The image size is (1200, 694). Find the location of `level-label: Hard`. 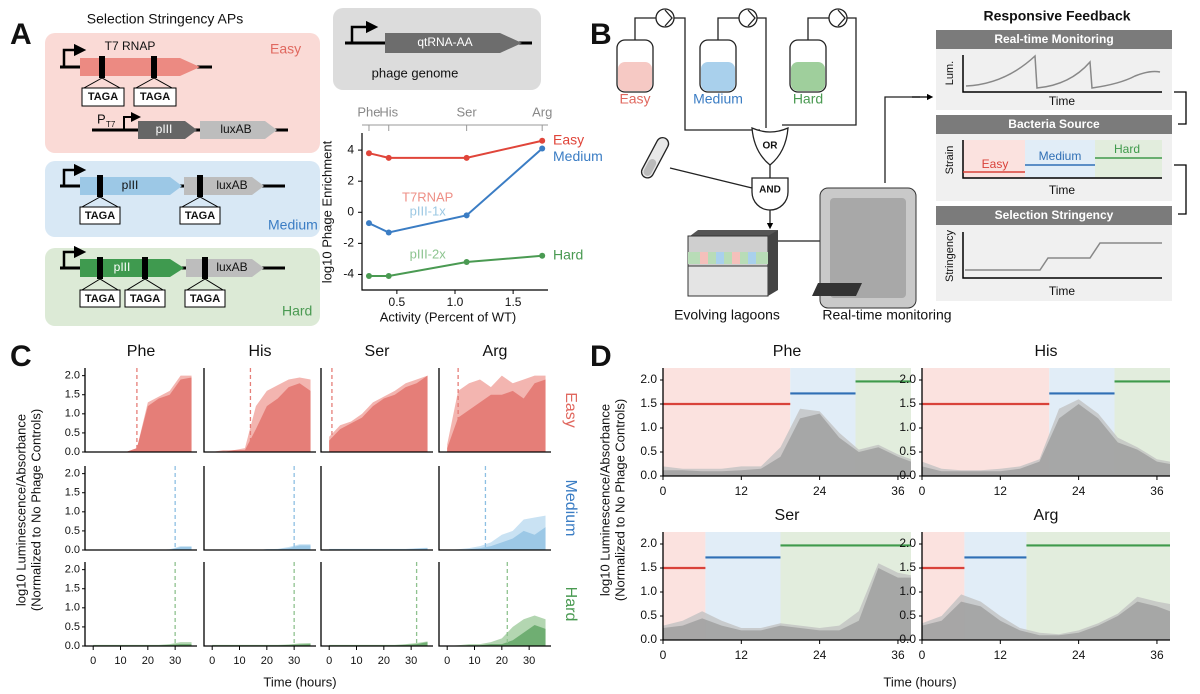

level-label: Hard is located at coordinates (1127, 149).